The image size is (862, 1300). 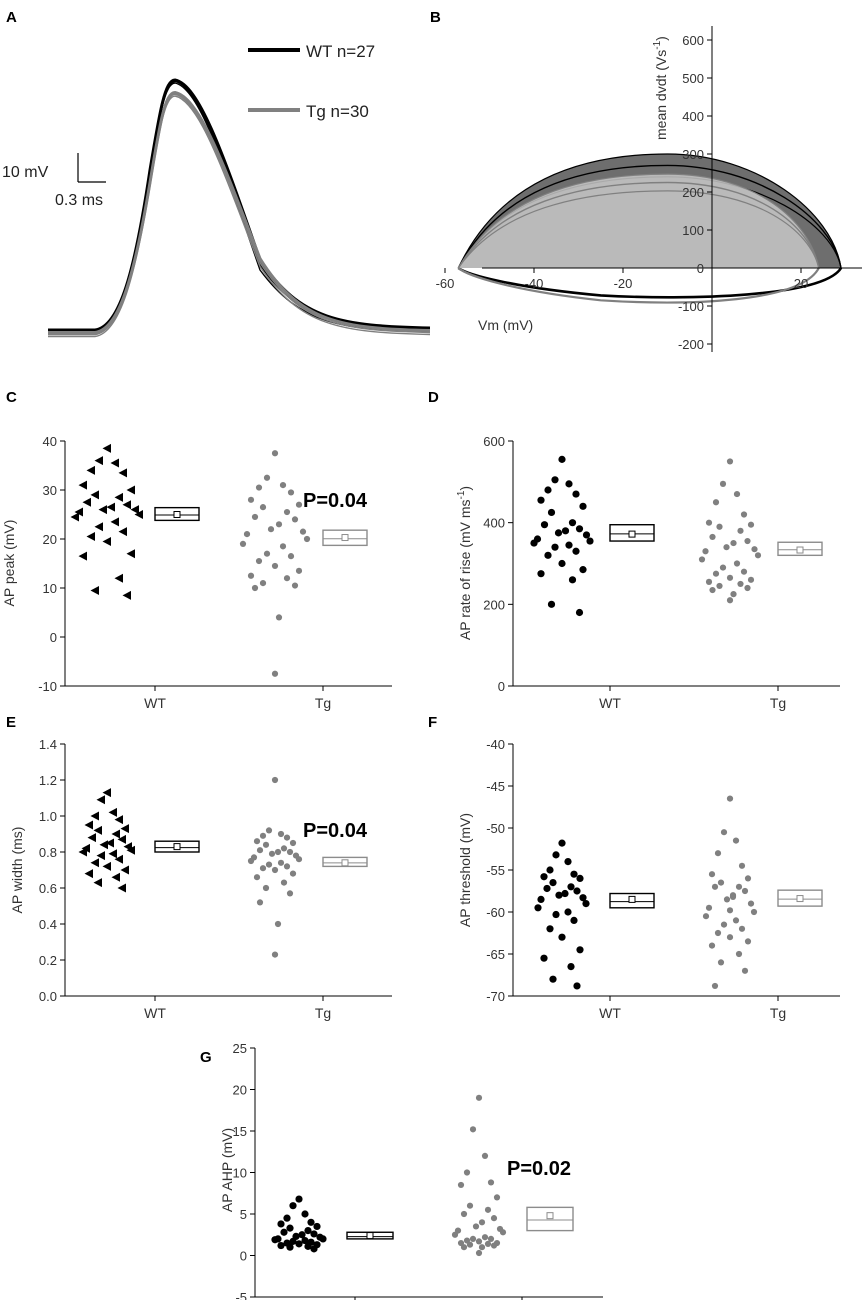 I want to click on tg-phase-upper, so click(x=638, y=221).